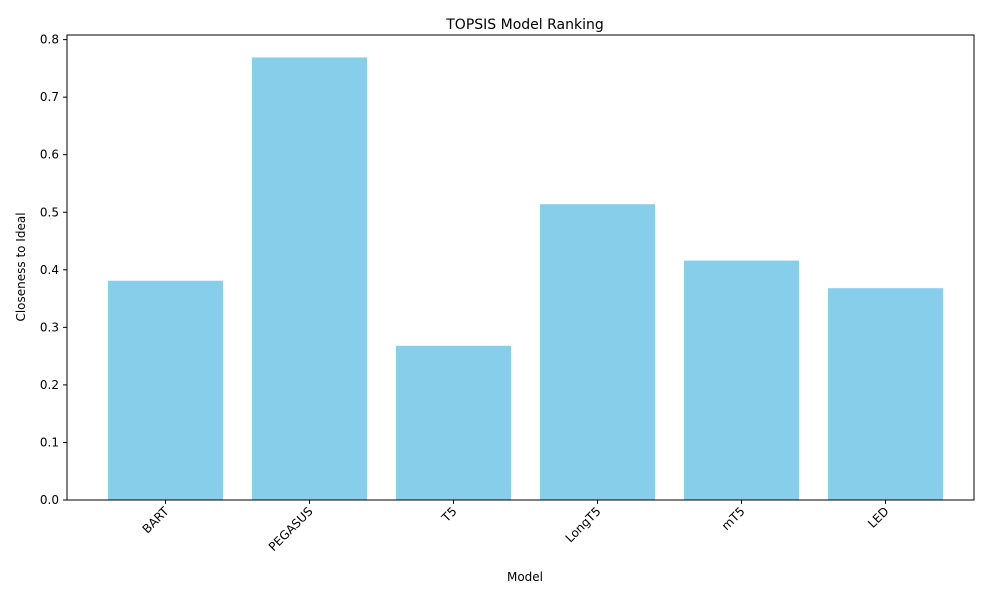 Image resolution: width=1000 pixels, height=600 pixels. I want to click on y-tick-label: 0.4, so click(49, 270).